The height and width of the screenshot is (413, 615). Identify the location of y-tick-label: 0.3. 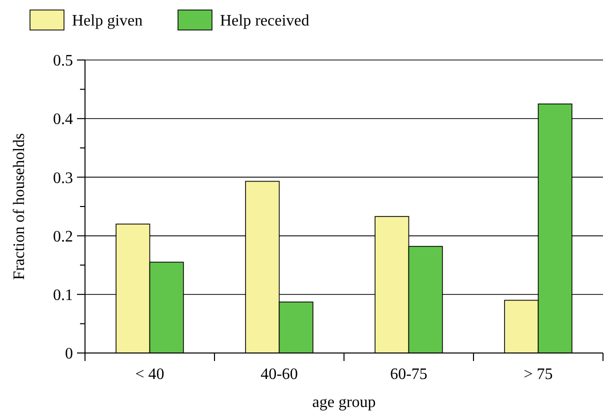
(63, 178).